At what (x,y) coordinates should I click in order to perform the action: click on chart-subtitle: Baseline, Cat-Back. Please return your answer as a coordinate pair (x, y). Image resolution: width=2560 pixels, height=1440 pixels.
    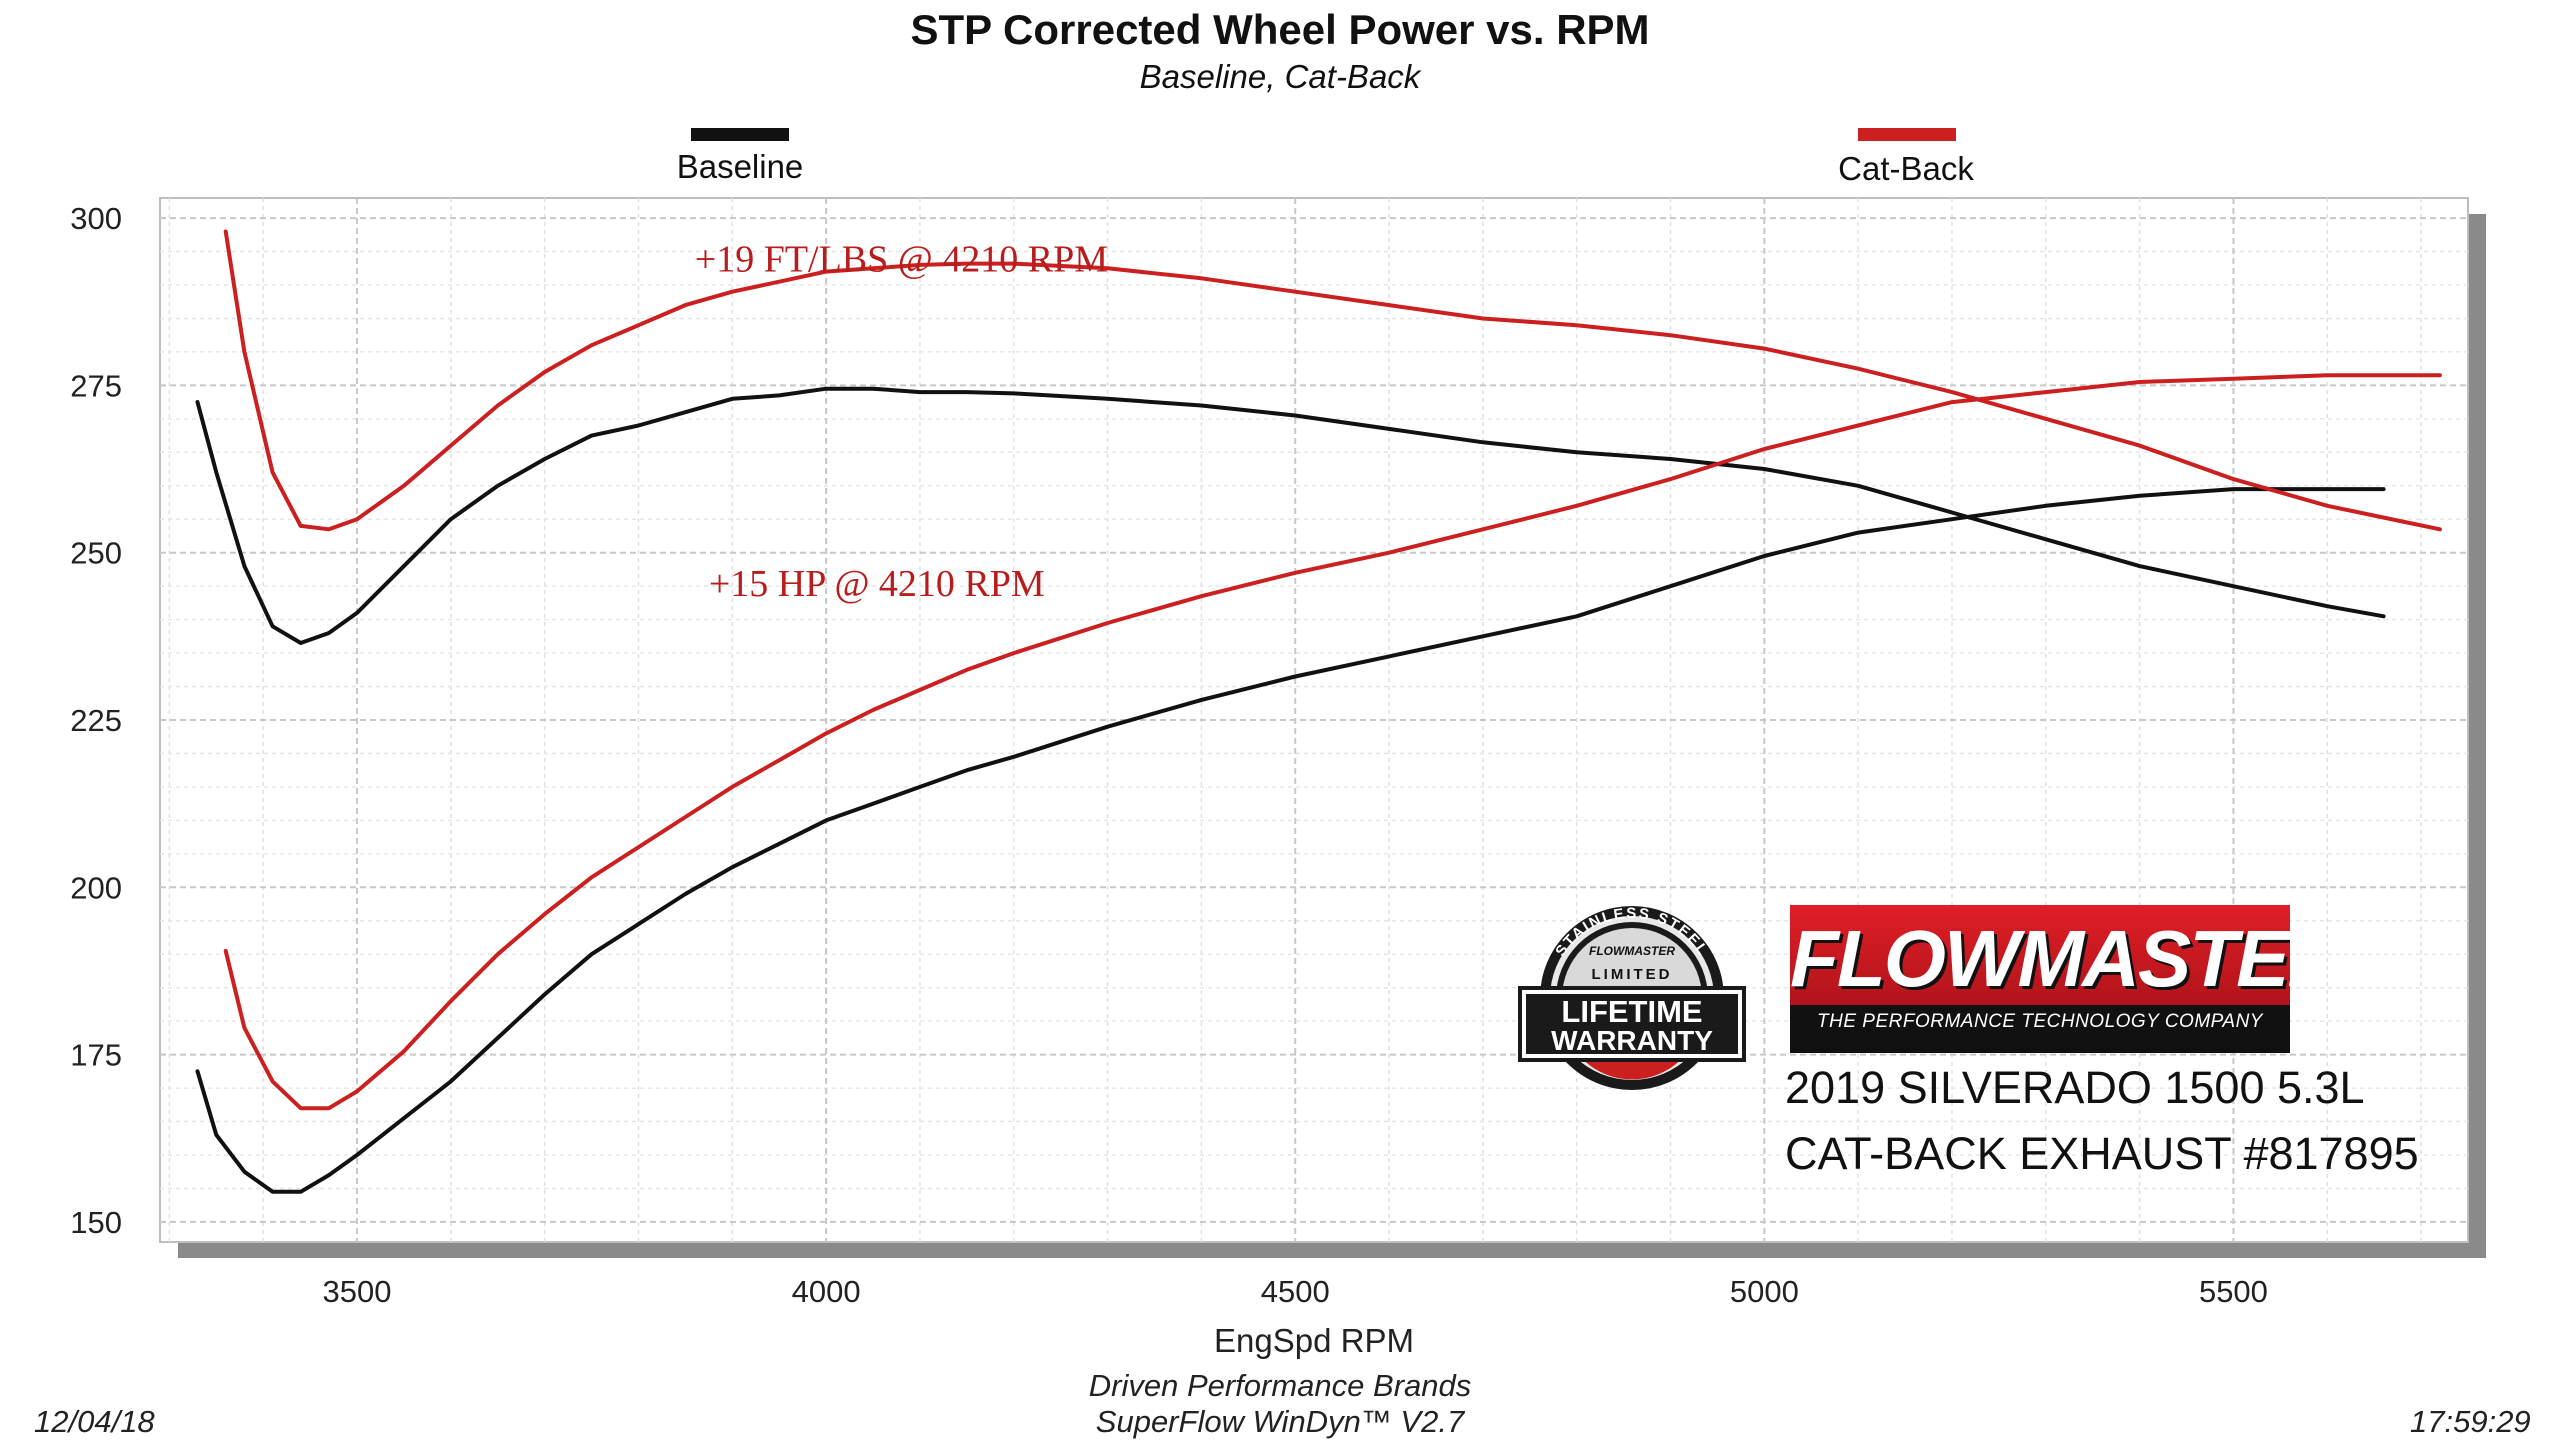
    Looking at the image, I should click on (1280, 76).